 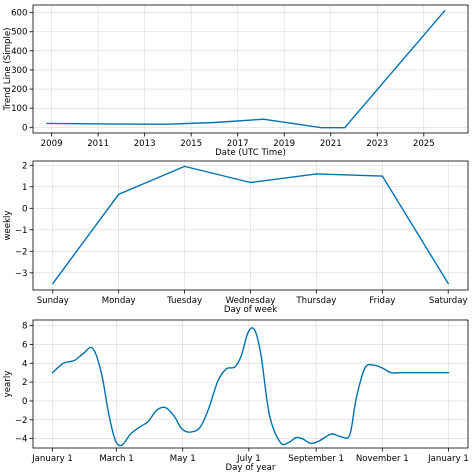 What do you see at coordinates (248, 459) in the screenshot?
I see `x-tick-label: July 1` at bounding box center [248, 459].